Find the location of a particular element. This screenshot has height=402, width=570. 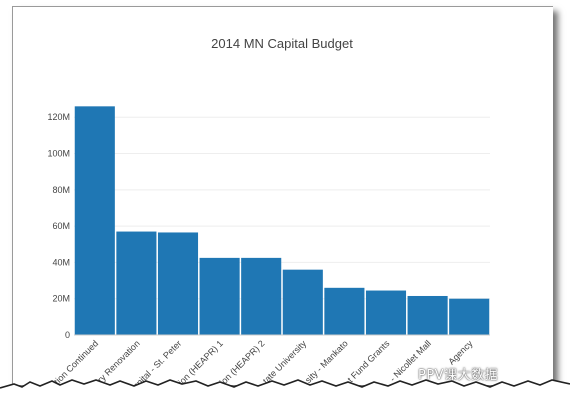

y-tick-label: 20M is located at coordinates (61, 299).